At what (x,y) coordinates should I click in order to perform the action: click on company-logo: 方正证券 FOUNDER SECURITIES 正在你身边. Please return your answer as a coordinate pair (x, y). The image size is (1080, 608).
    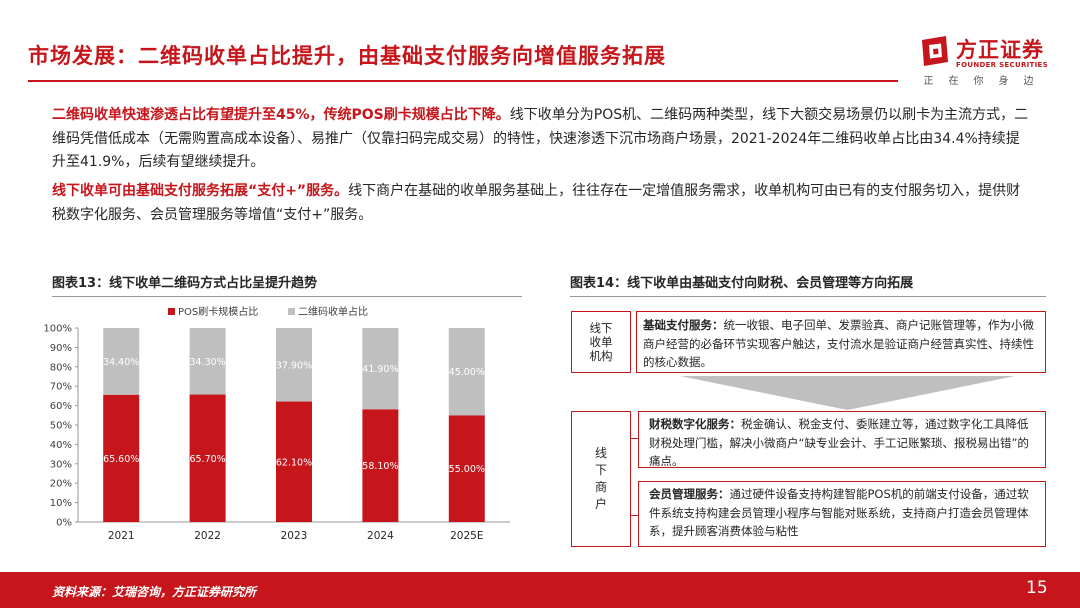
    Looking at the image, I should click on (988, 63).